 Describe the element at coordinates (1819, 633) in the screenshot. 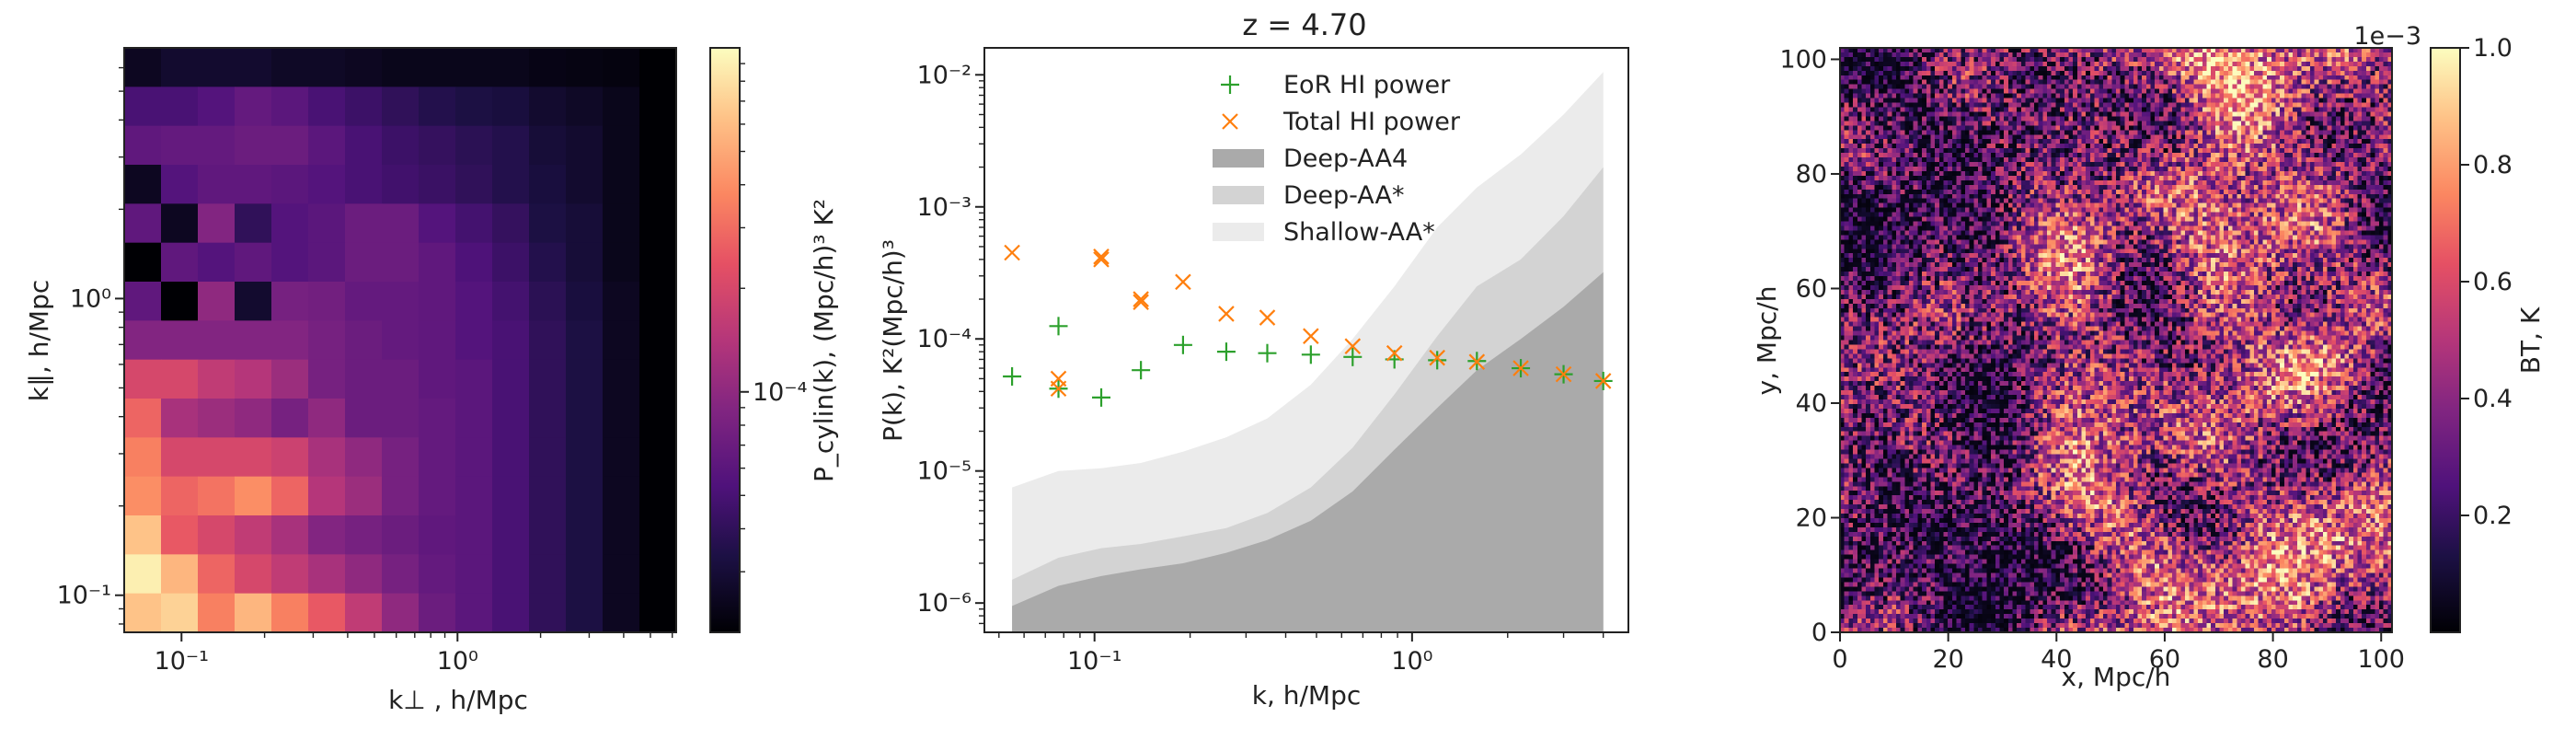

I see `panel3-ytick-label: 0` at that location.